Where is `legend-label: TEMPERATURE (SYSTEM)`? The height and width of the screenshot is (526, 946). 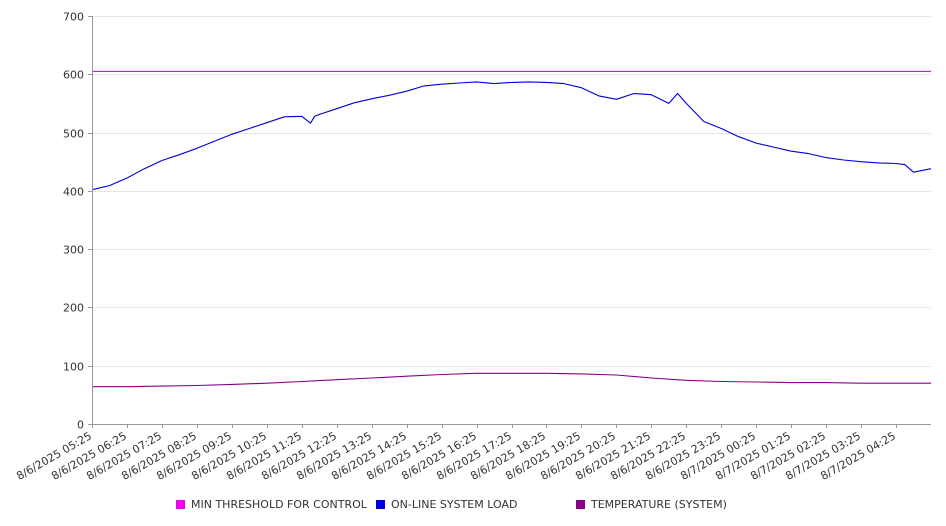 legend-label: TEMPERATURE (SYSTEM) is located at coordinates (659, 504).